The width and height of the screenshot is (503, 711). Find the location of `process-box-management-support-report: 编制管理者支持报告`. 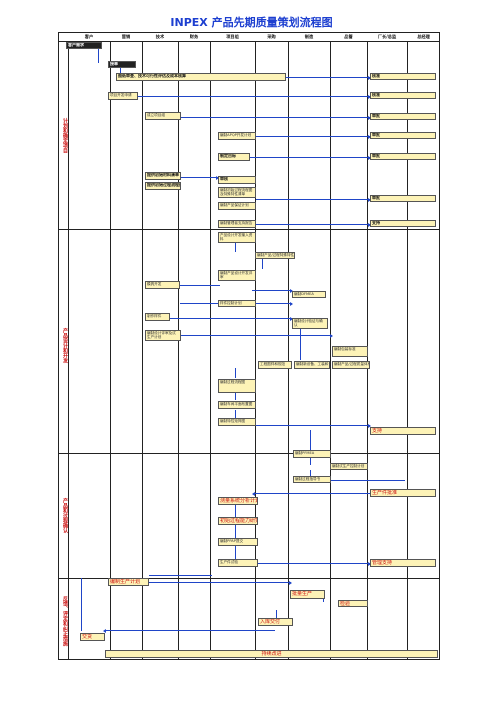

process-box-management-support-report: 编制管理者支持报告 is located at coordinates (237, 224).